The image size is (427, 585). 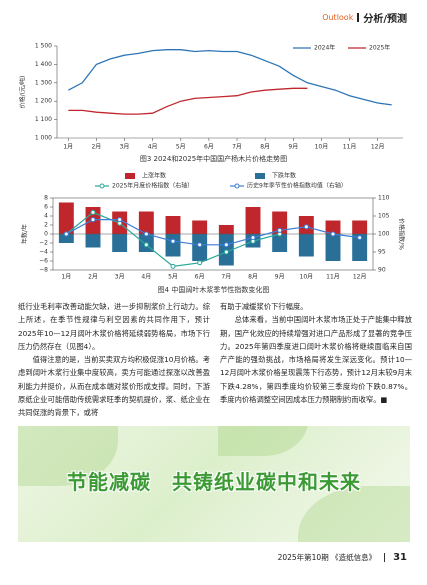 I want to click on y-tick-label: 1 000, so click(x=43, y=138).